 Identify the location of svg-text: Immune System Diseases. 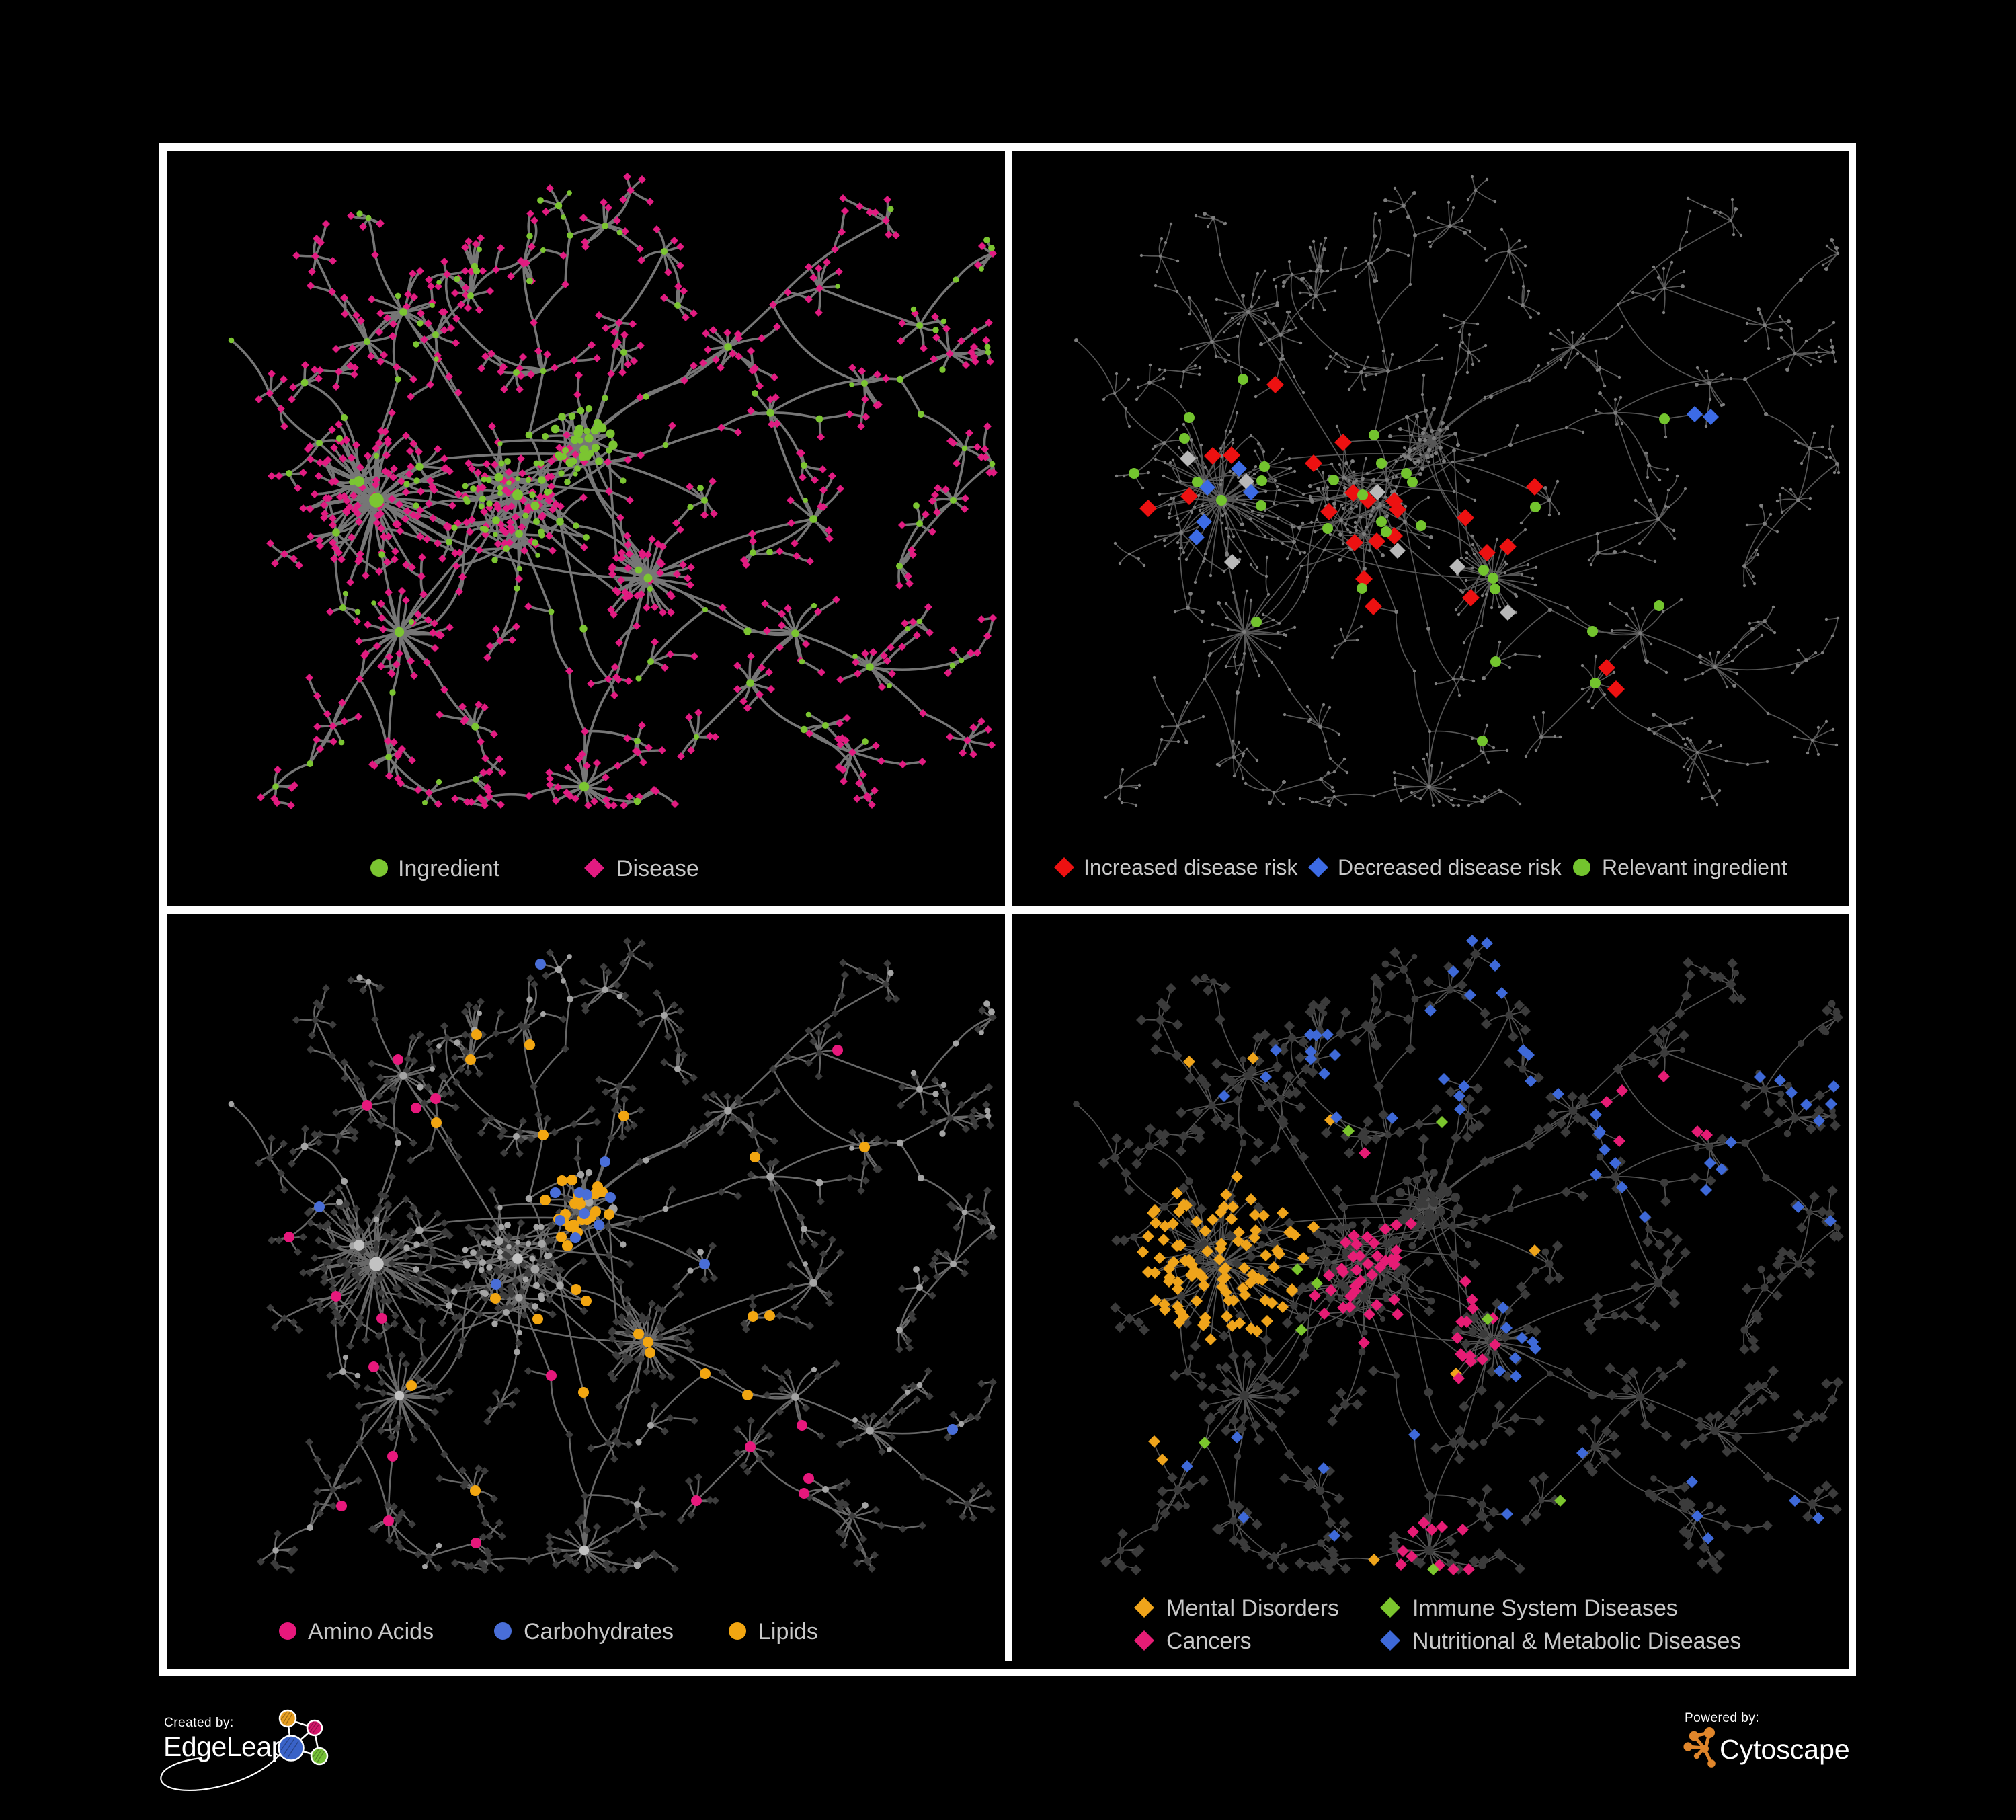
(1545, 1608).